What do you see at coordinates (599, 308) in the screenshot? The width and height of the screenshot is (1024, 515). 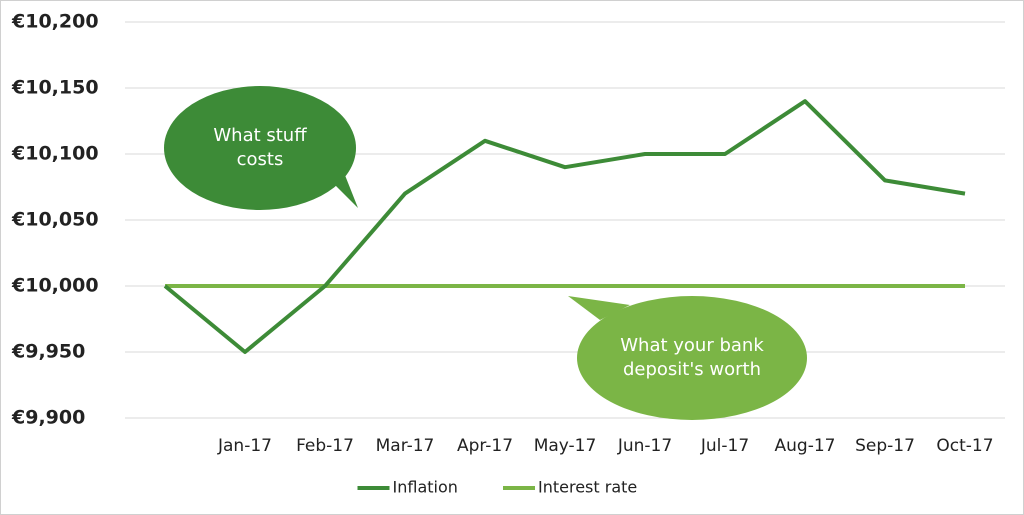 I see `callout-tail` at bounding box center [599, 308].